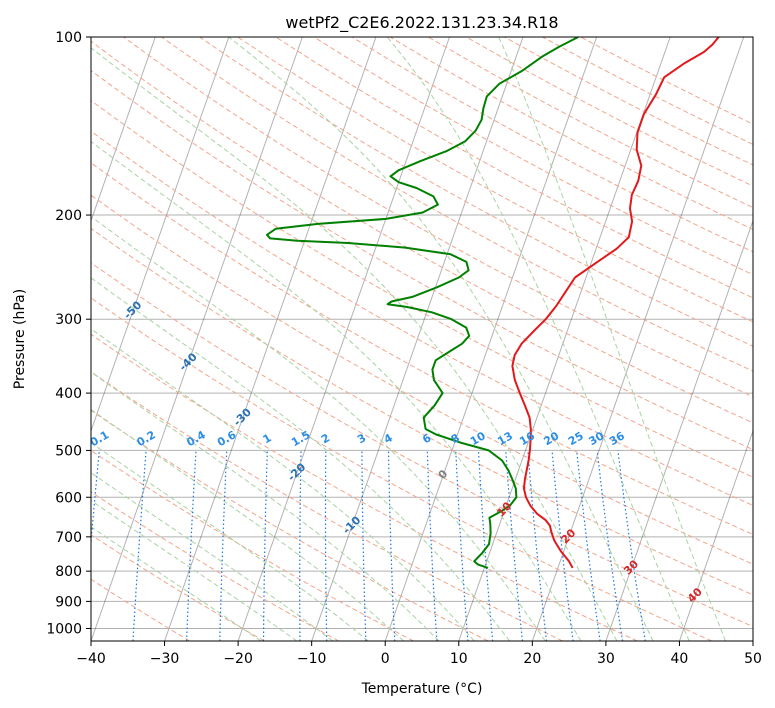 This screenshot has height=708, width=775. I want to click on moist-adiabat-label: 0, so click(443, 474).